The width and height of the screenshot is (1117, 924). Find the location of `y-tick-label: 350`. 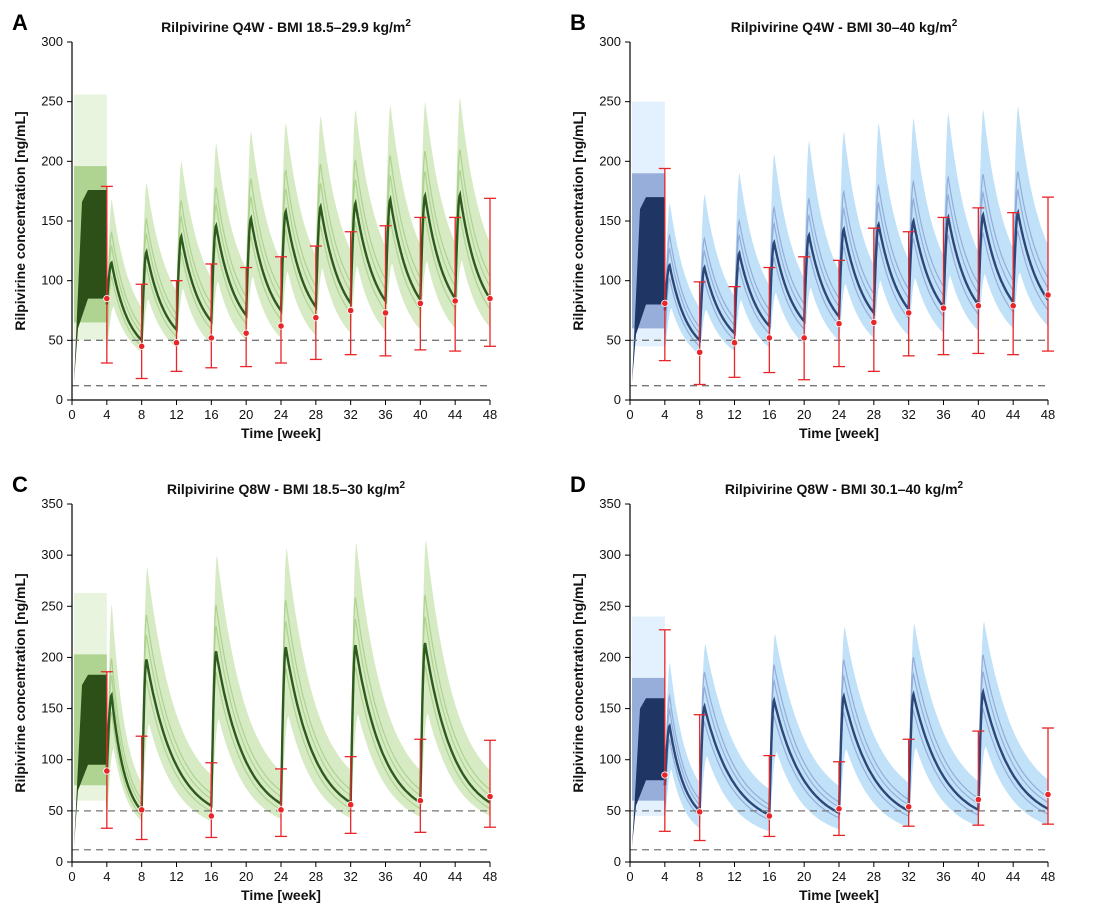

y-tick-label: 350 is located at coordinates (610, 503).